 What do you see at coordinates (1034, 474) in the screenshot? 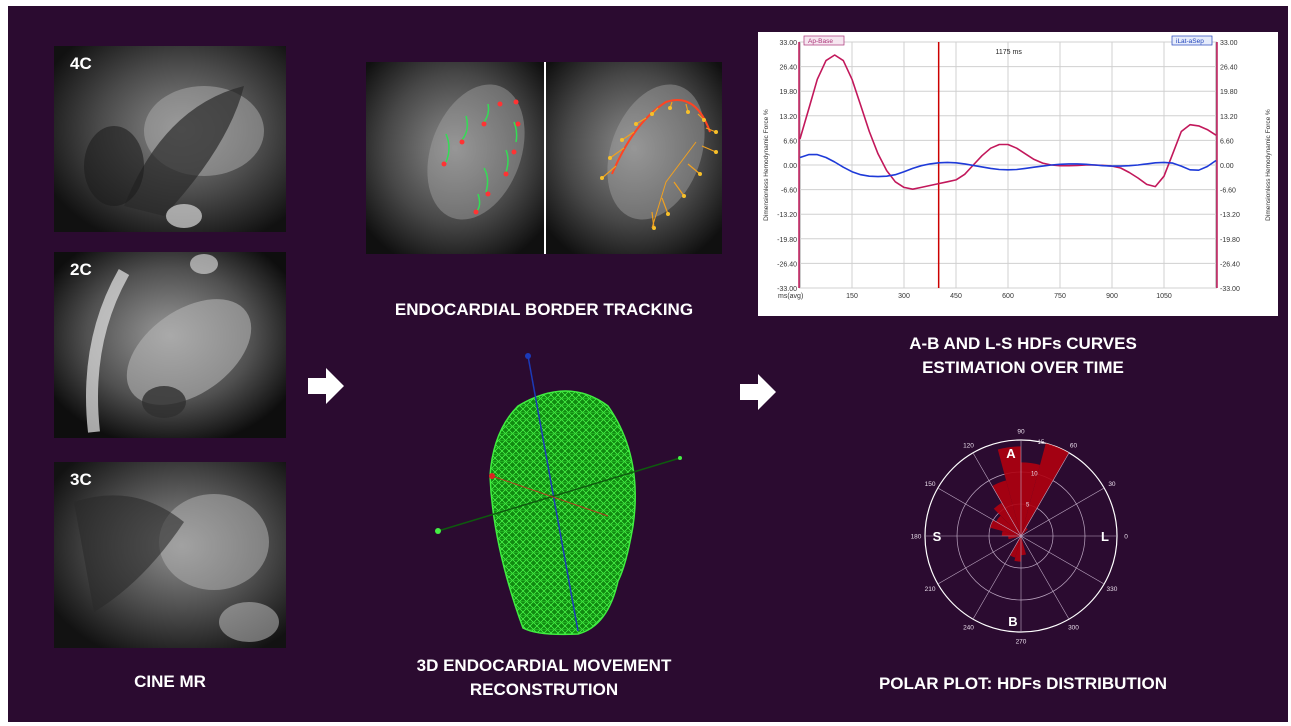
I see `polar-radial-label: 10` at bounding box center [1034, 474].